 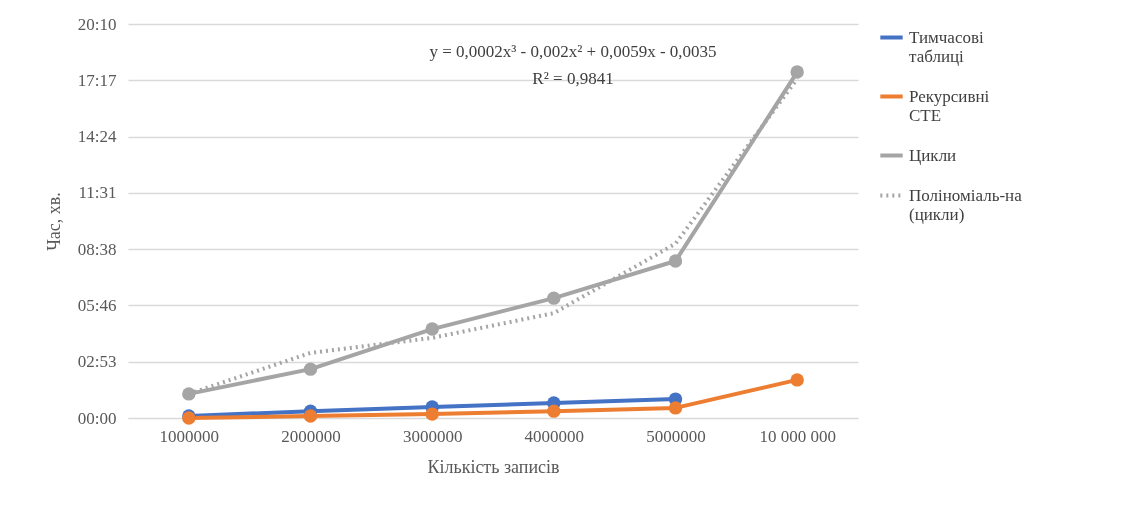 I want to click on x-tick-label: 2000000, so click(x=311, y=436).